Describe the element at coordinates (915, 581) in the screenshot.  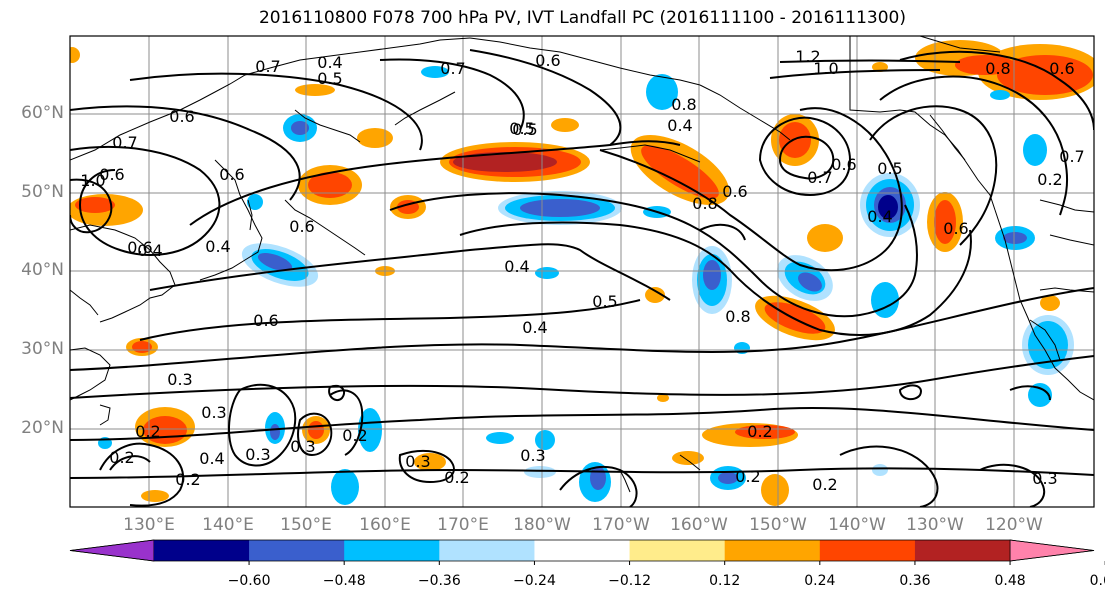
I see `colorbar-tick-label: 0.36` at that location.